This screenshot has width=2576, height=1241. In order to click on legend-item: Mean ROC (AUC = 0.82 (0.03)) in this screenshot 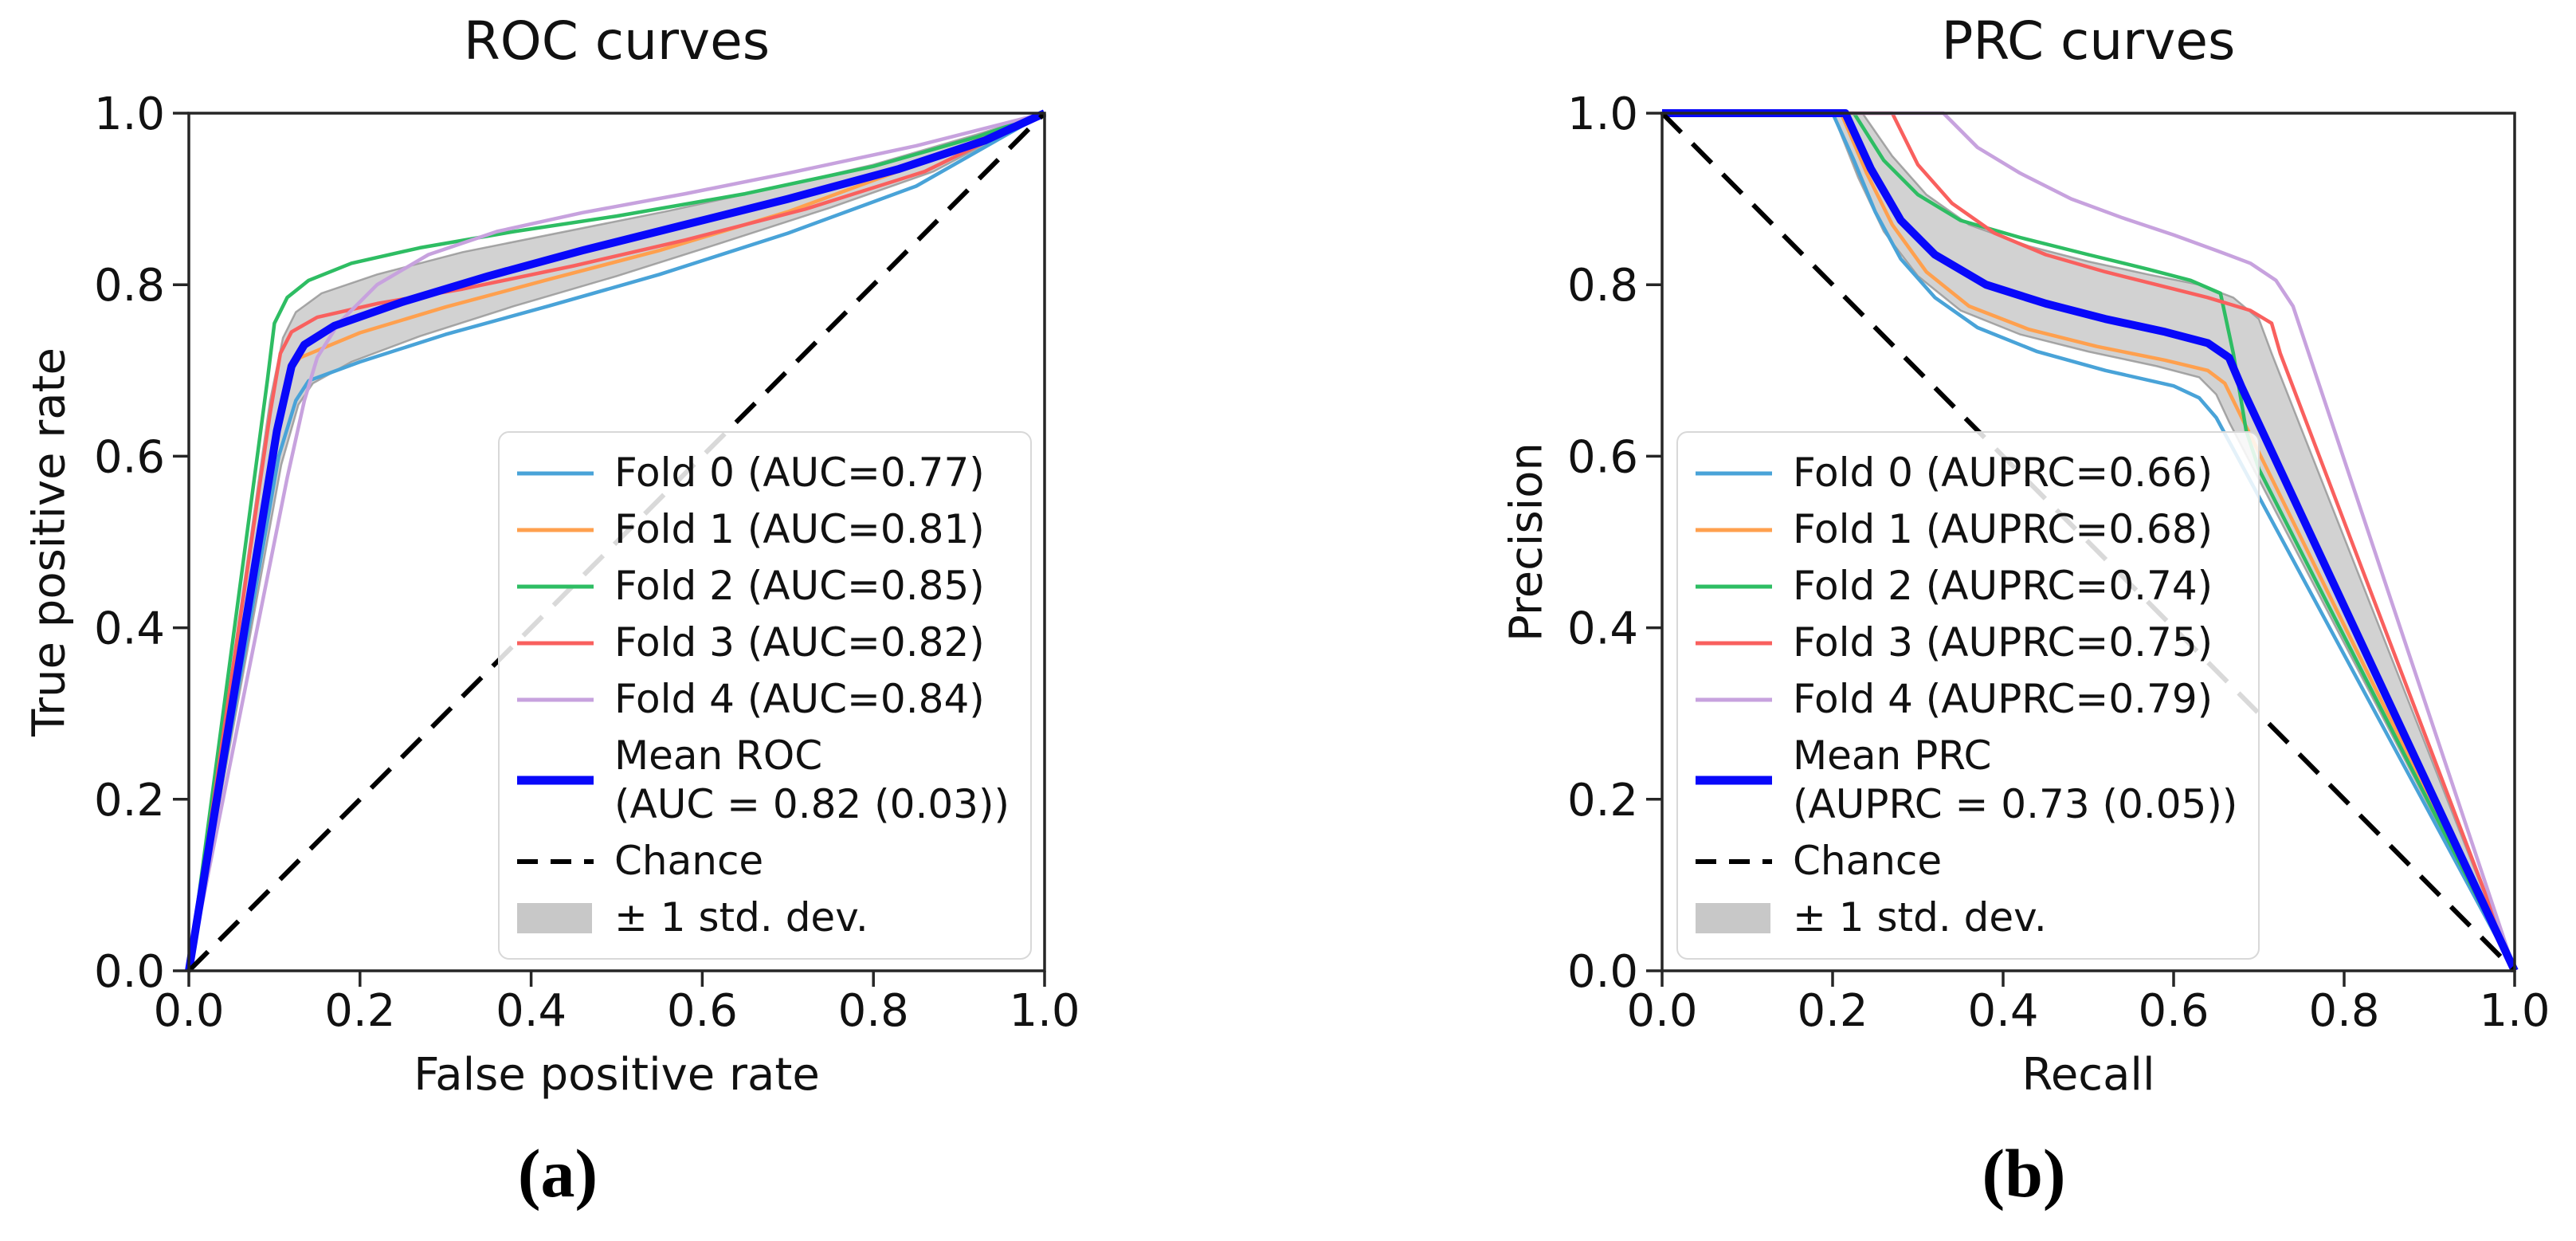, I will do `click(763, 780)`.